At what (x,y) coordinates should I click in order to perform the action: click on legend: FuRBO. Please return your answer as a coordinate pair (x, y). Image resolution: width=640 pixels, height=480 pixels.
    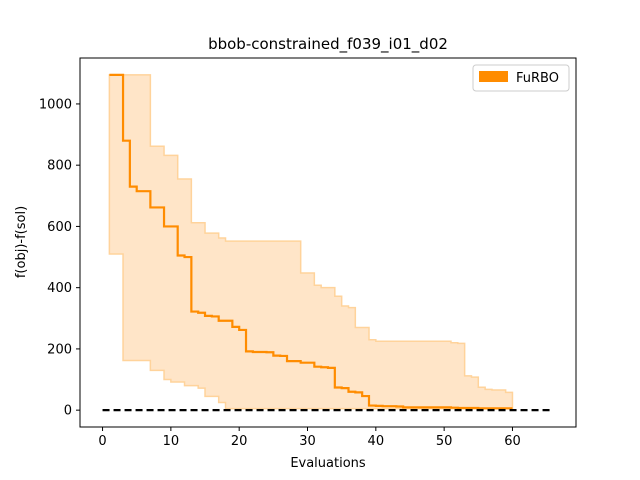
    Looking at the image, I should click on (521, 78).